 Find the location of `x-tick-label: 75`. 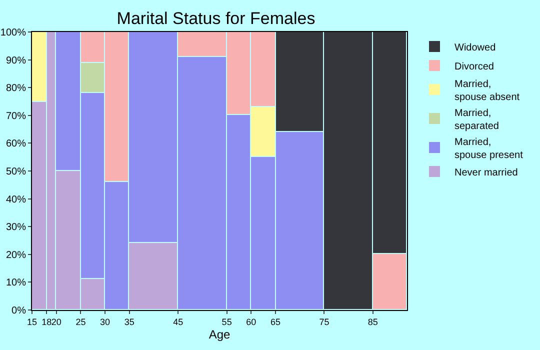

x-tick-label: 75 is located at coordinates (324, 321).